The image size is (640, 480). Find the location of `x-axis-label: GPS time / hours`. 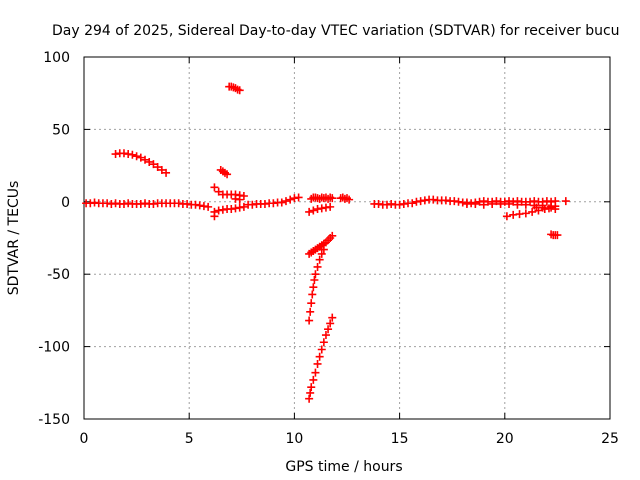

x-axis-label: GPS time / hours is located at coordinates (343, 467).